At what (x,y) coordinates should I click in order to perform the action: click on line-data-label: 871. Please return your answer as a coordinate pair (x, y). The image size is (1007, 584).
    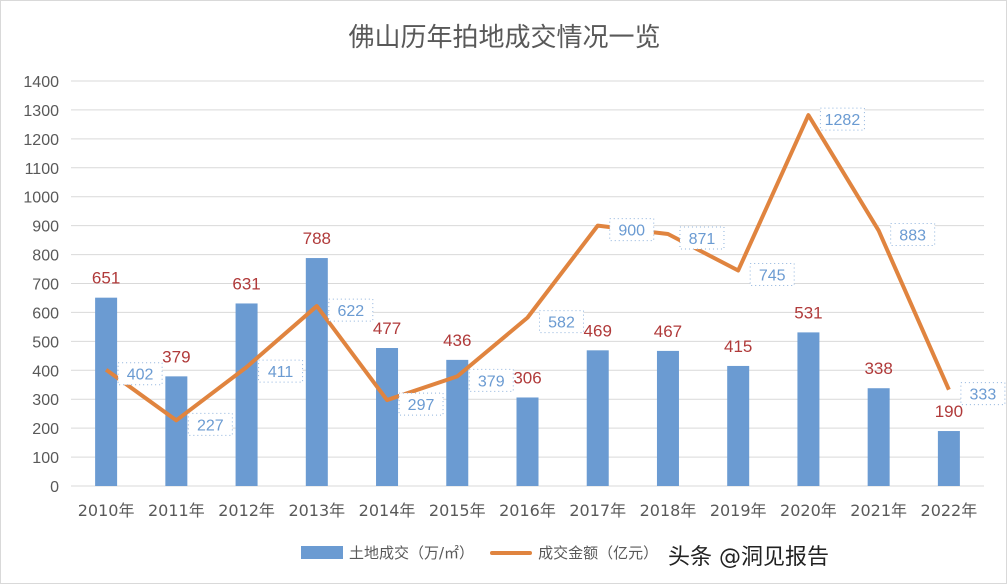
    Looking at the image, I should click on (702, 239).